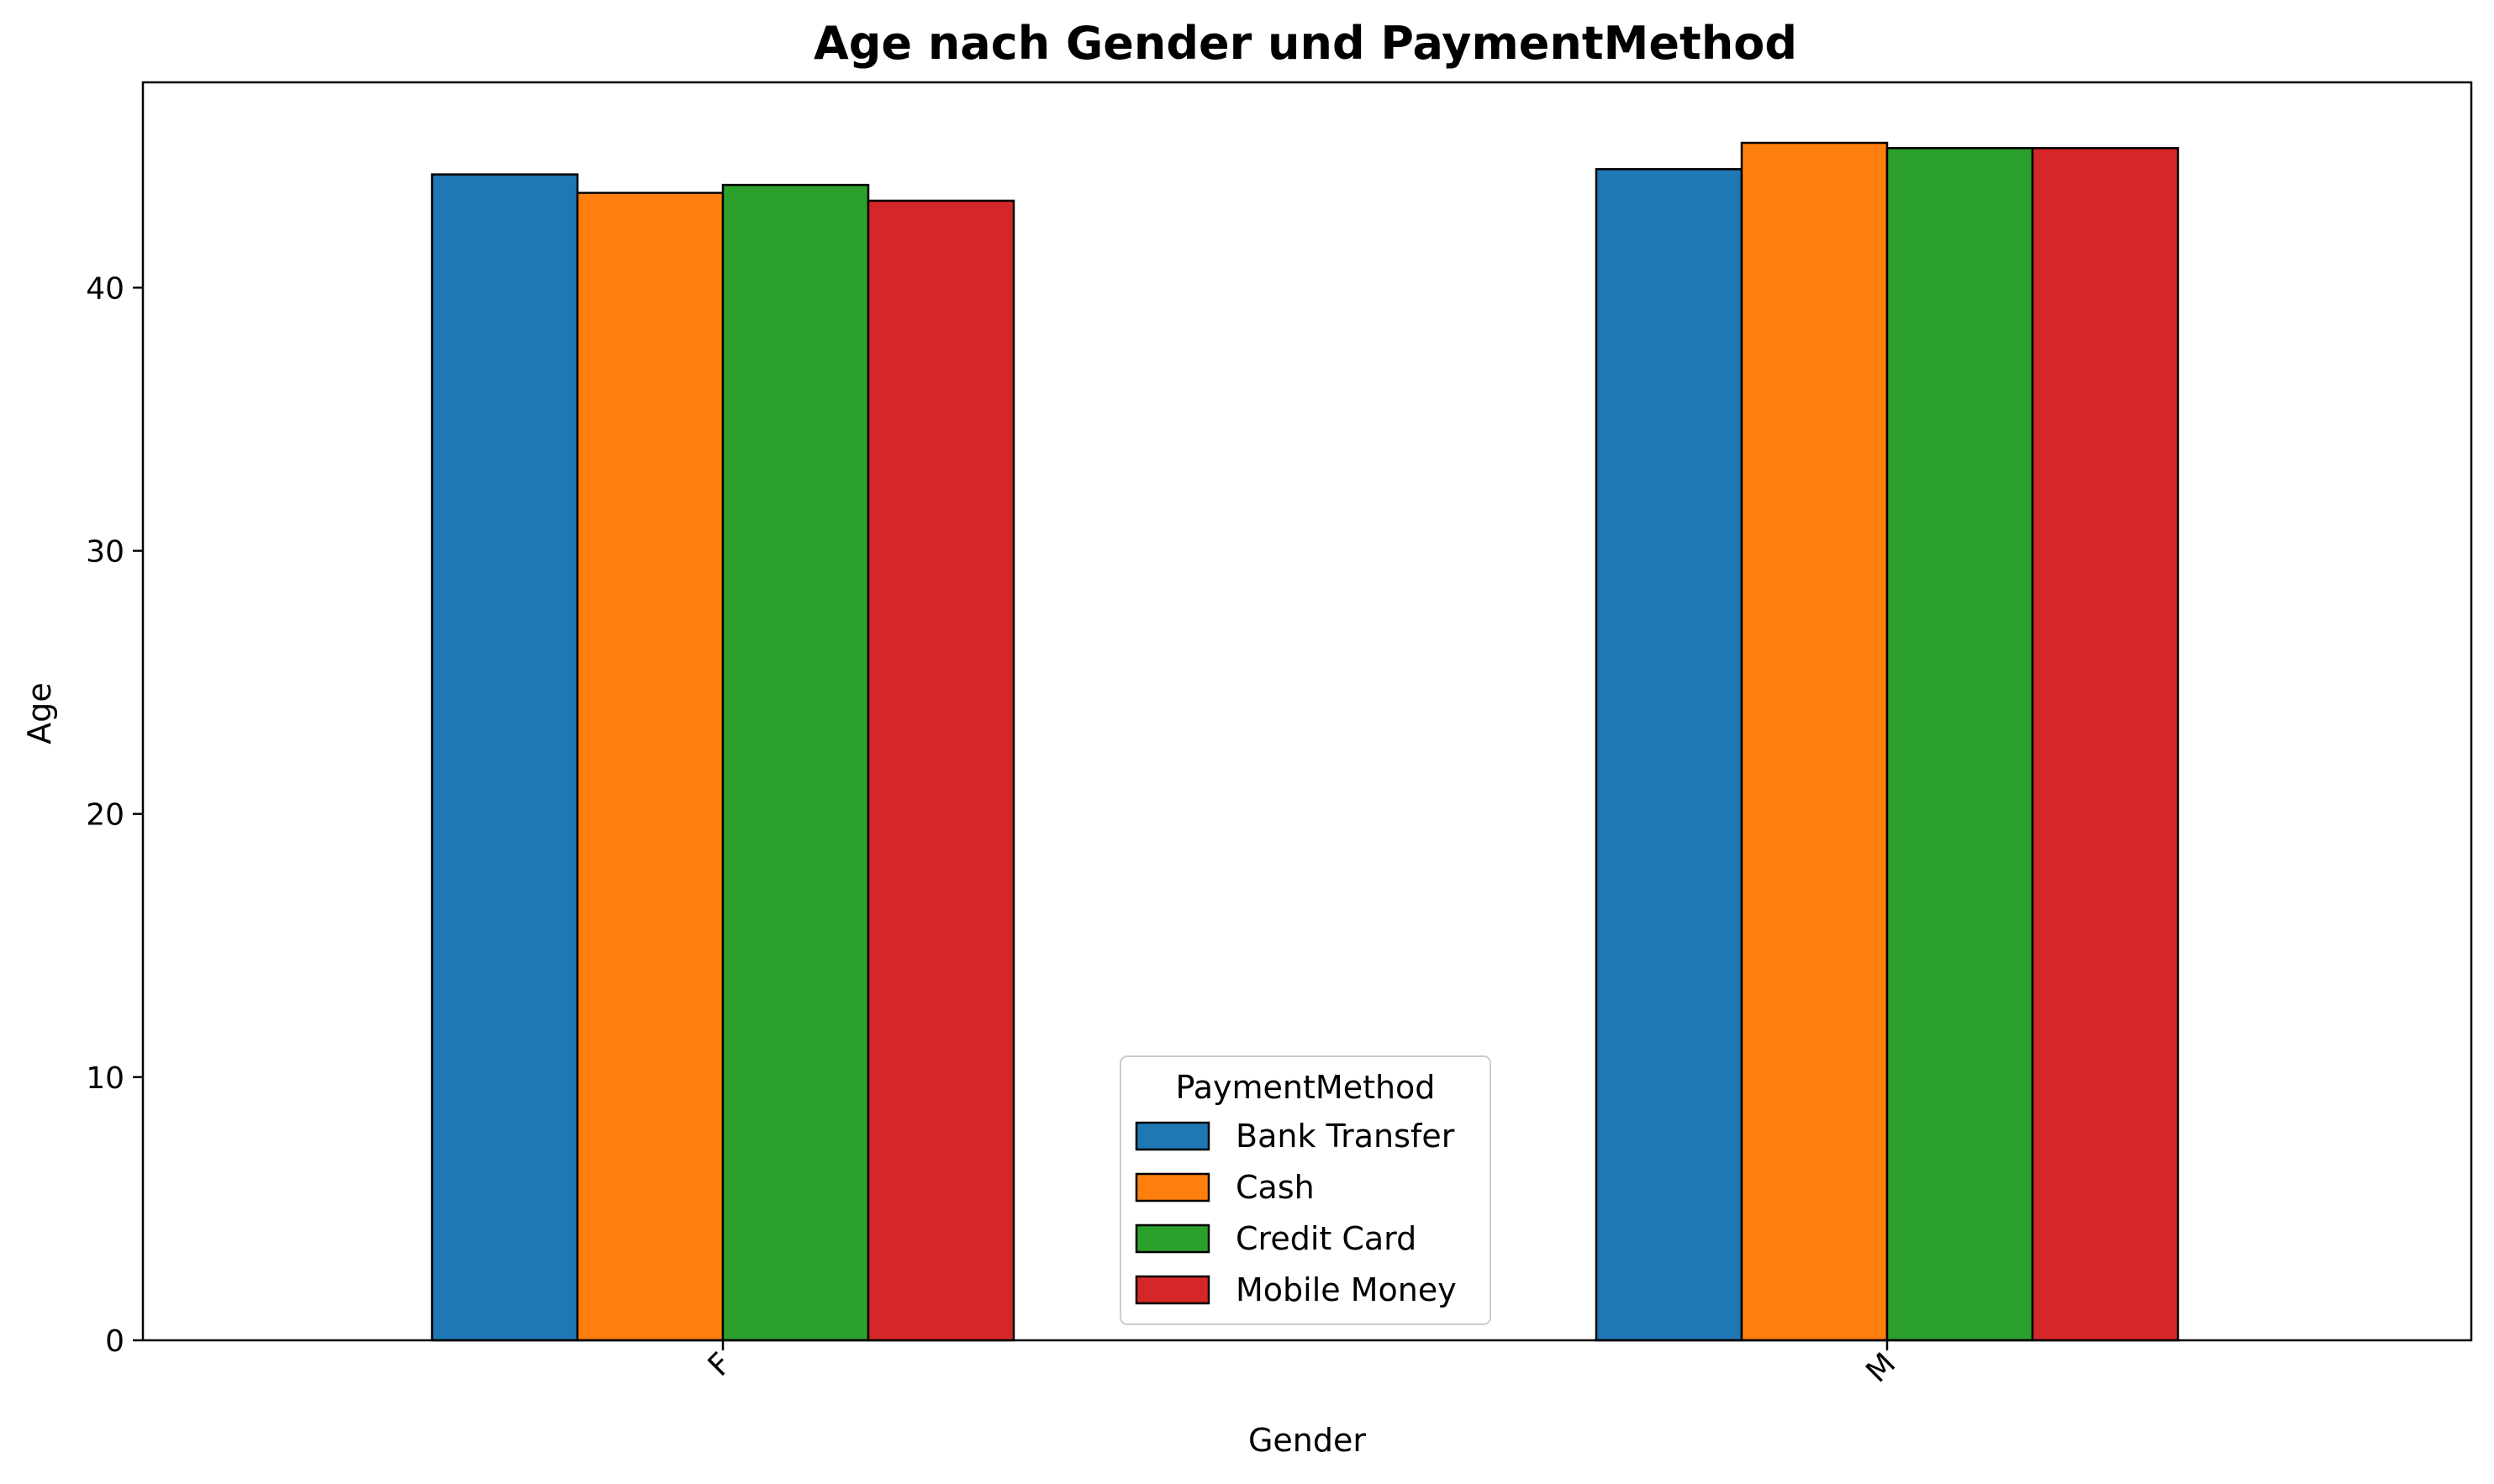  Describe the element at coordinates (2105, 744) in the screenshot. I see `bar-m-mobile-money` at that location.